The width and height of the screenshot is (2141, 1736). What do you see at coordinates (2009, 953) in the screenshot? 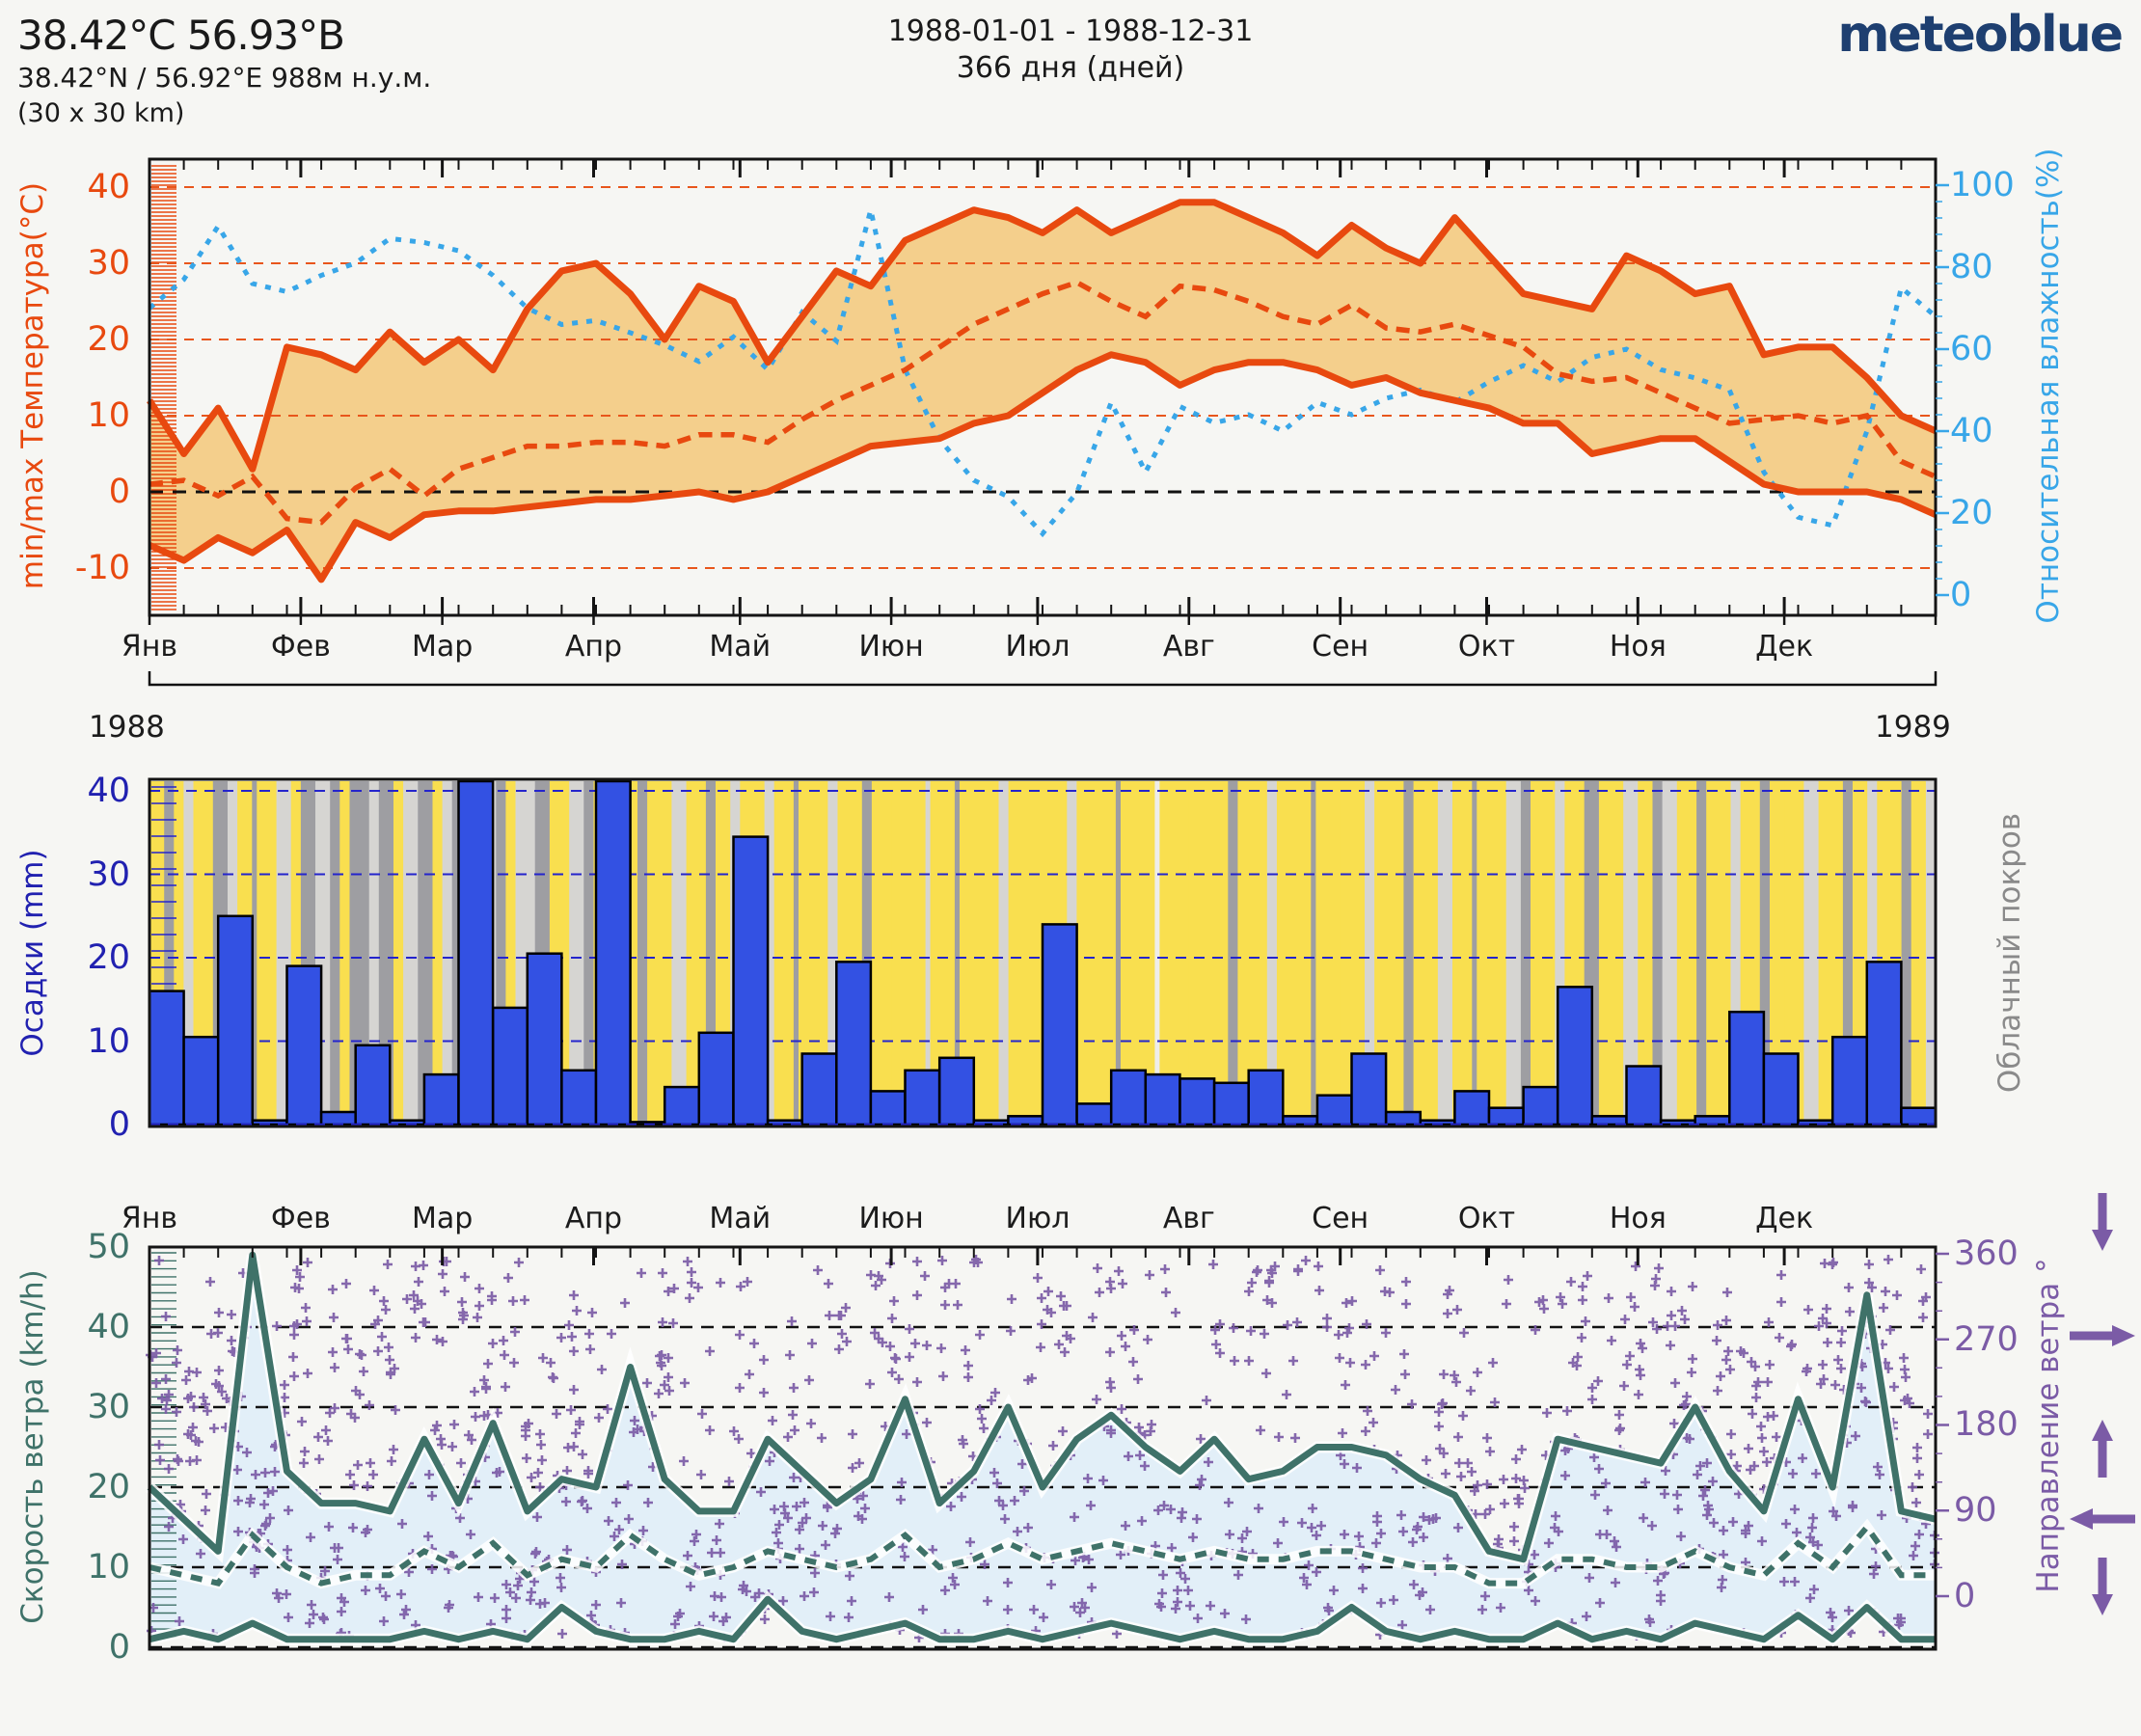
I see `cloud-axis-title: Облачный покров` at bounding box center [2009, 953].